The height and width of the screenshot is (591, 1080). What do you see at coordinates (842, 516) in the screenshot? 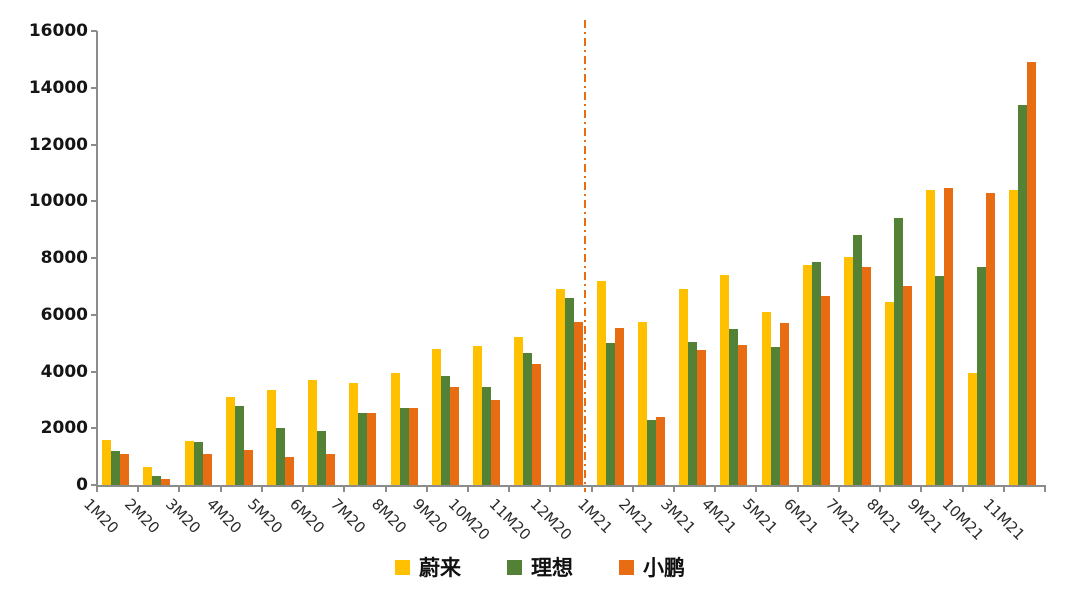
I see `x-axis-tick-label: 7M21` at bounding box center [842, 516].